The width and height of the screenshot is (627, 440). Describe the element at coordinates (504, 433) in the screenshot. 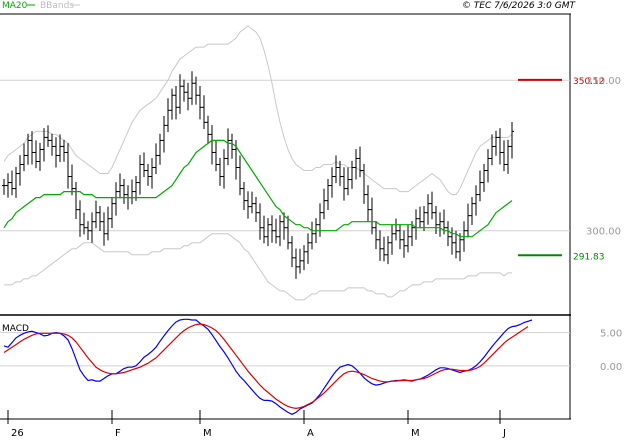

I see `x-tick-label: J` at that location.